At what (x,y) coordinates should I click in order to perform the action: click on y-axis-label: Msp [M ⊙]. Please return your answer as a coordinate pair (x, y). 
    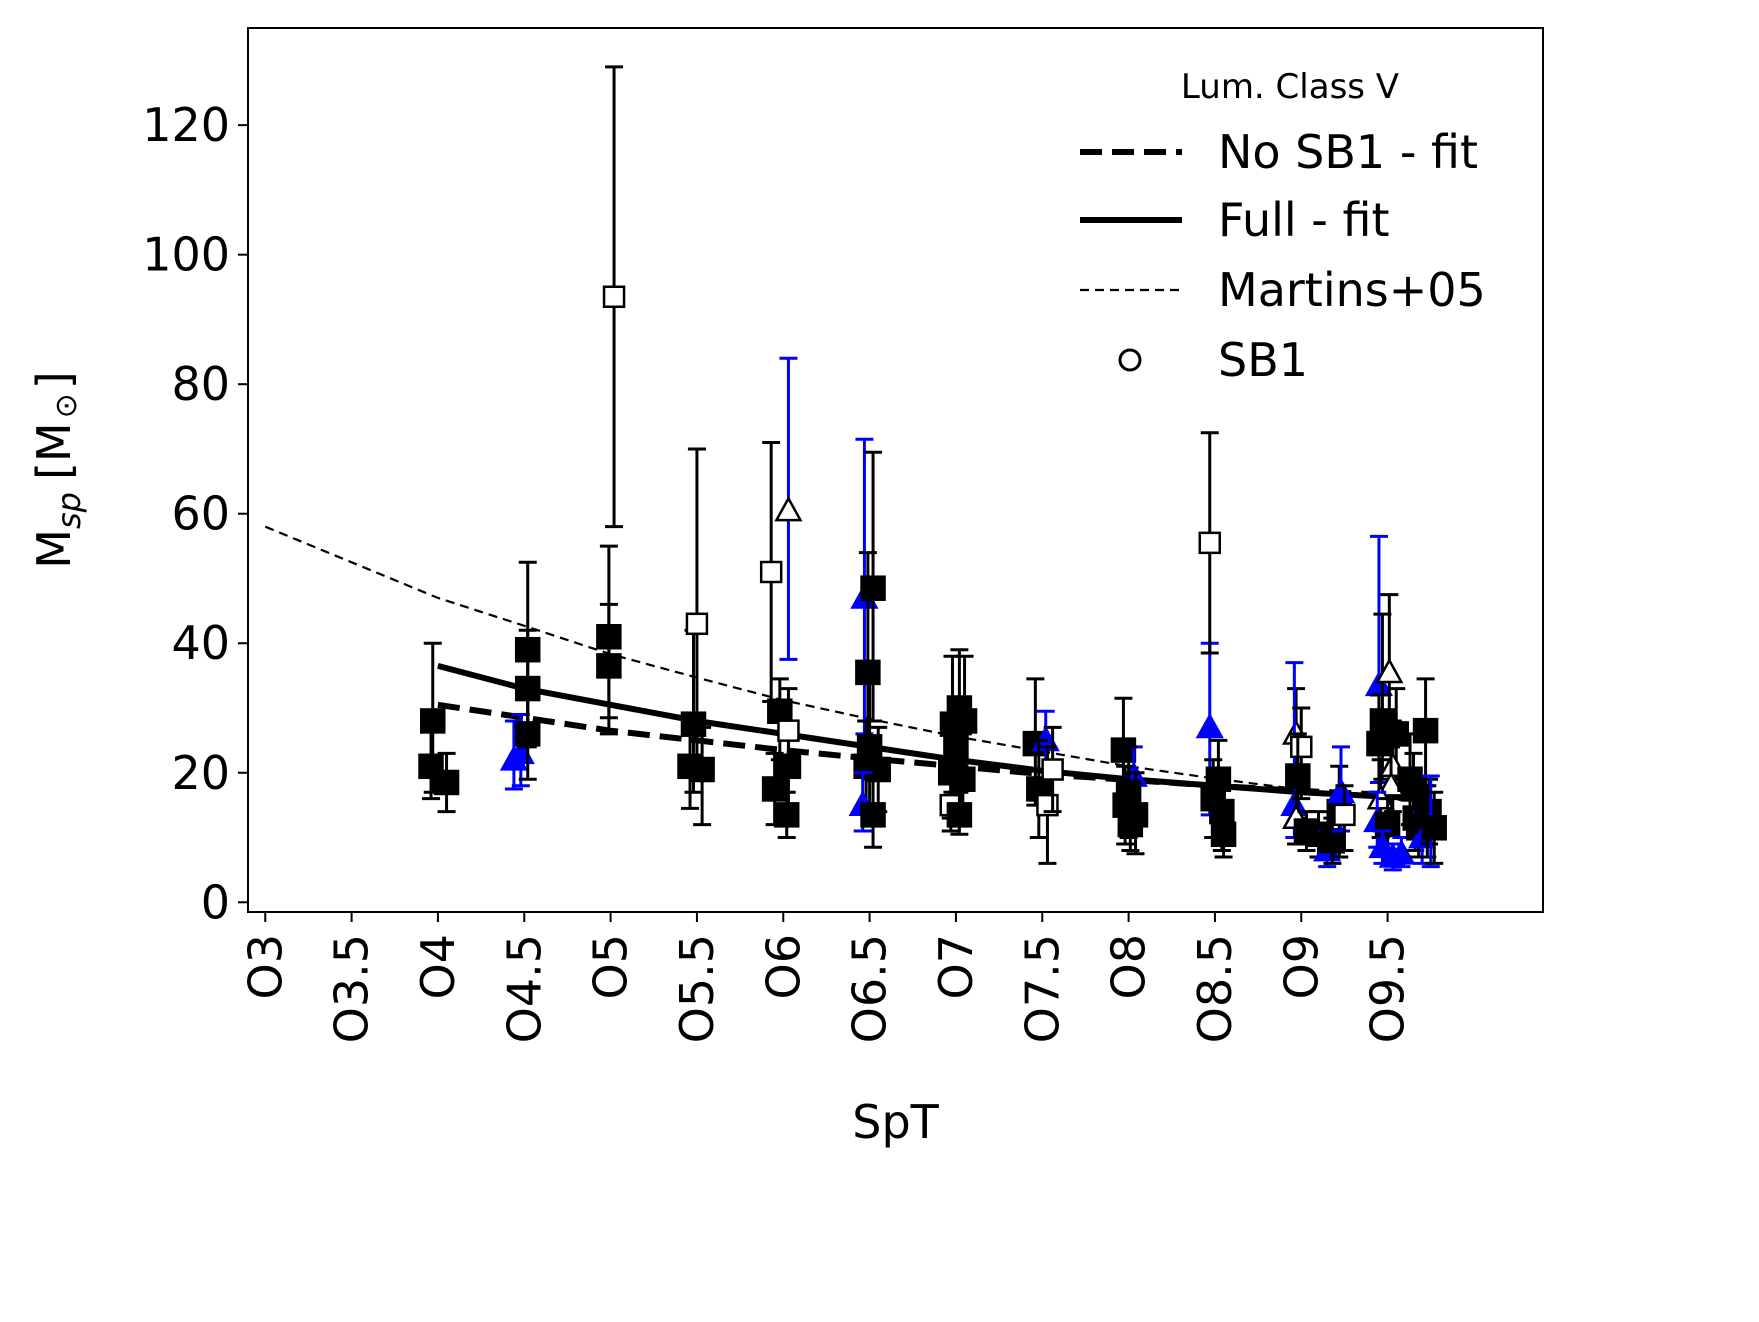
    Looking at the image, I should click on (57, 469).